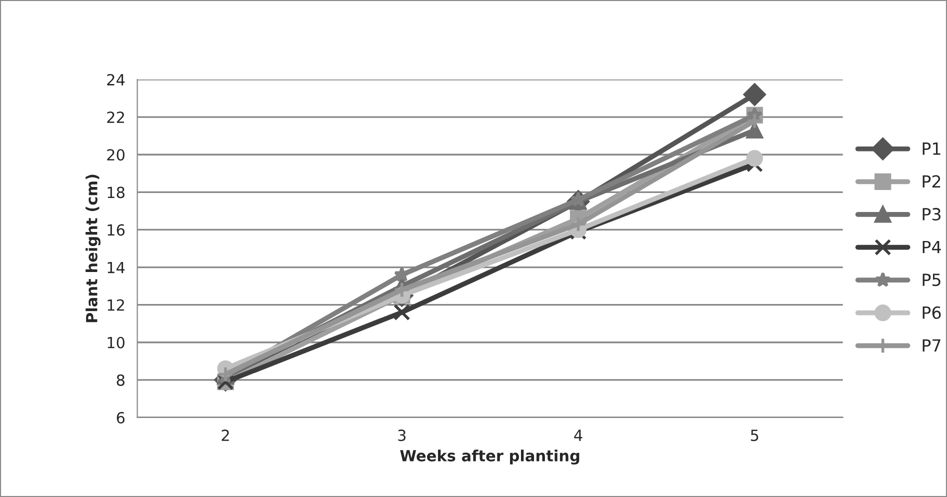 This screenshot has height=497, width=947. What do you see at coordinates (116, 192) in the screenshot?
I see `y-tick-label: 18` at bounding box center [116, 192].